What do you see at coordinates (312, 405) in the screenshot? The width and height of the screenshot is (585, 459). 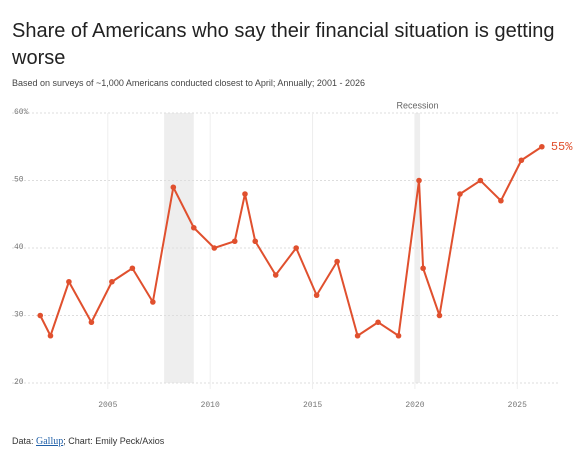 I see `x-tick-label: 2015` at bounding box center [312, 405].